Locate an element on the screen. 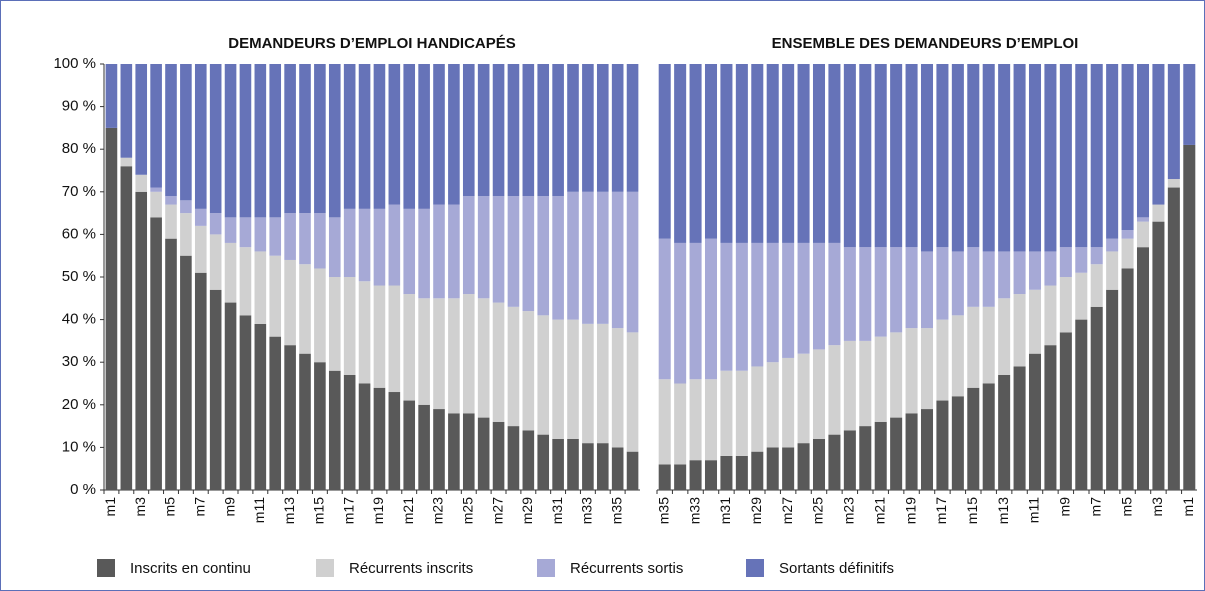 The image size is (1205, 591). y-tick-label: 50 % is located at coordinates (79, 276).